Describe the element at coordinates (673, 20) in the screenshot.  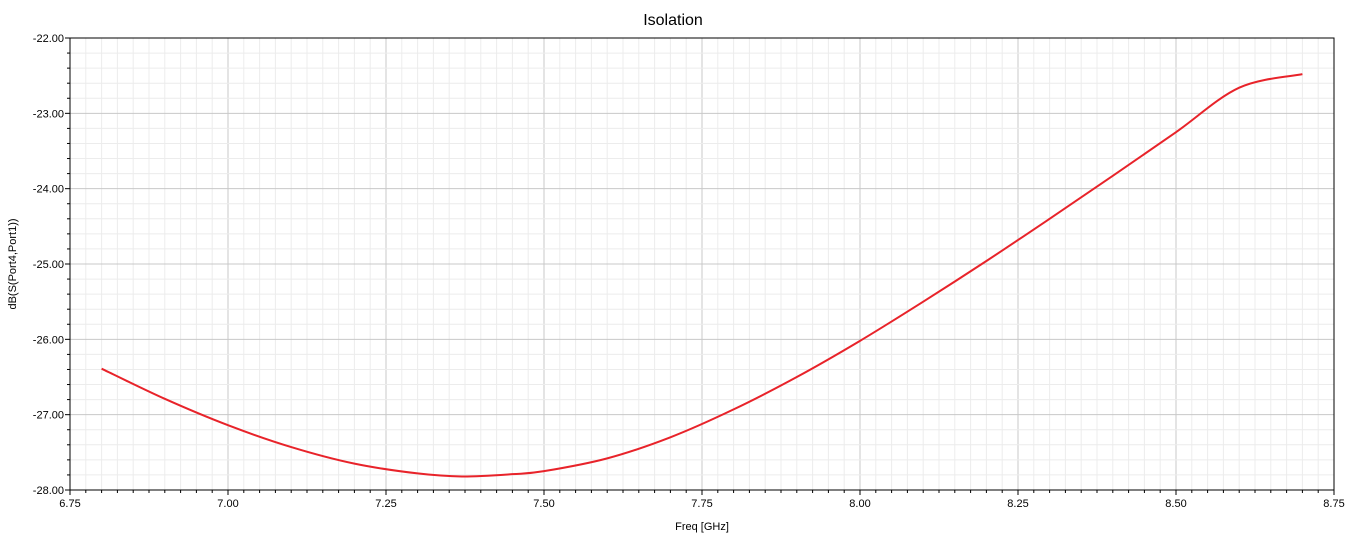
I see `chart-title: Isolation` at that location.